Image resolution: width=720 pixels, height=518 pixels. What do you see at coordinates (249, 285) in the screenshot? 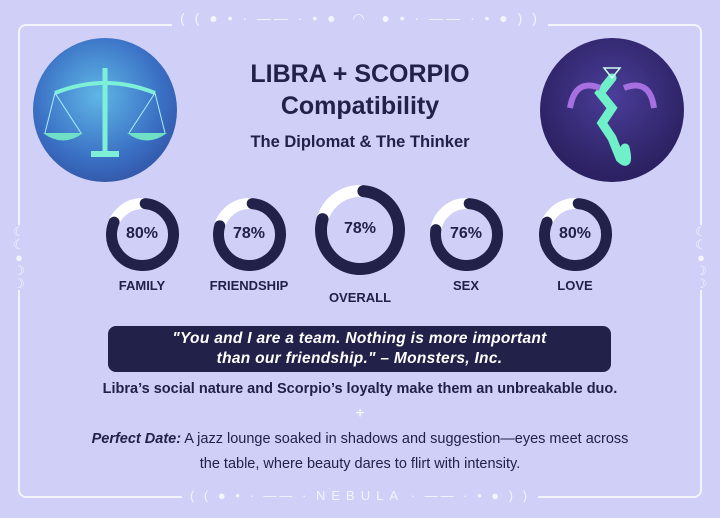
I see `gauge-label: FRIENDSHIP` at bounding box center [249, 285].